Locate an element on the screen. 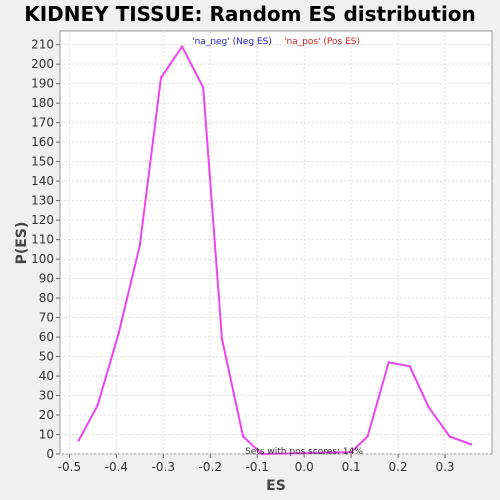 Image resolution: width=500 pixels, height=500 pixels. y-tick-label: 30 is located at coordinates (46, 396).